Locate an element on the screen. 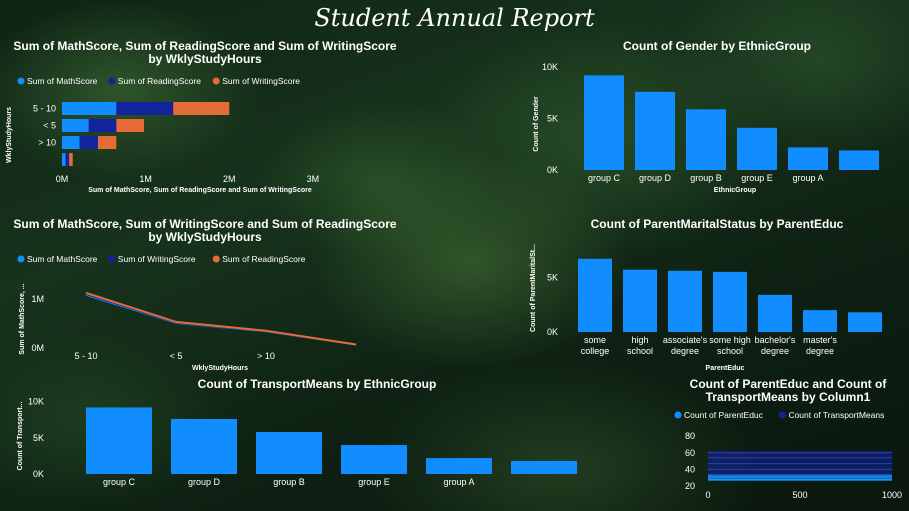 The image size is (909, 511). y-tick-label: 10K is located at coordinates (550, 67).